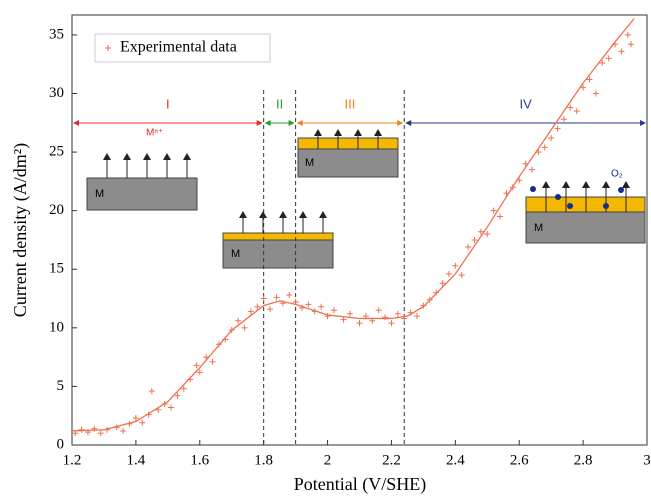  Describe the element at coordinates (136, 460) in the screenshot. I see `x-tick-label: 1.4` at that location.